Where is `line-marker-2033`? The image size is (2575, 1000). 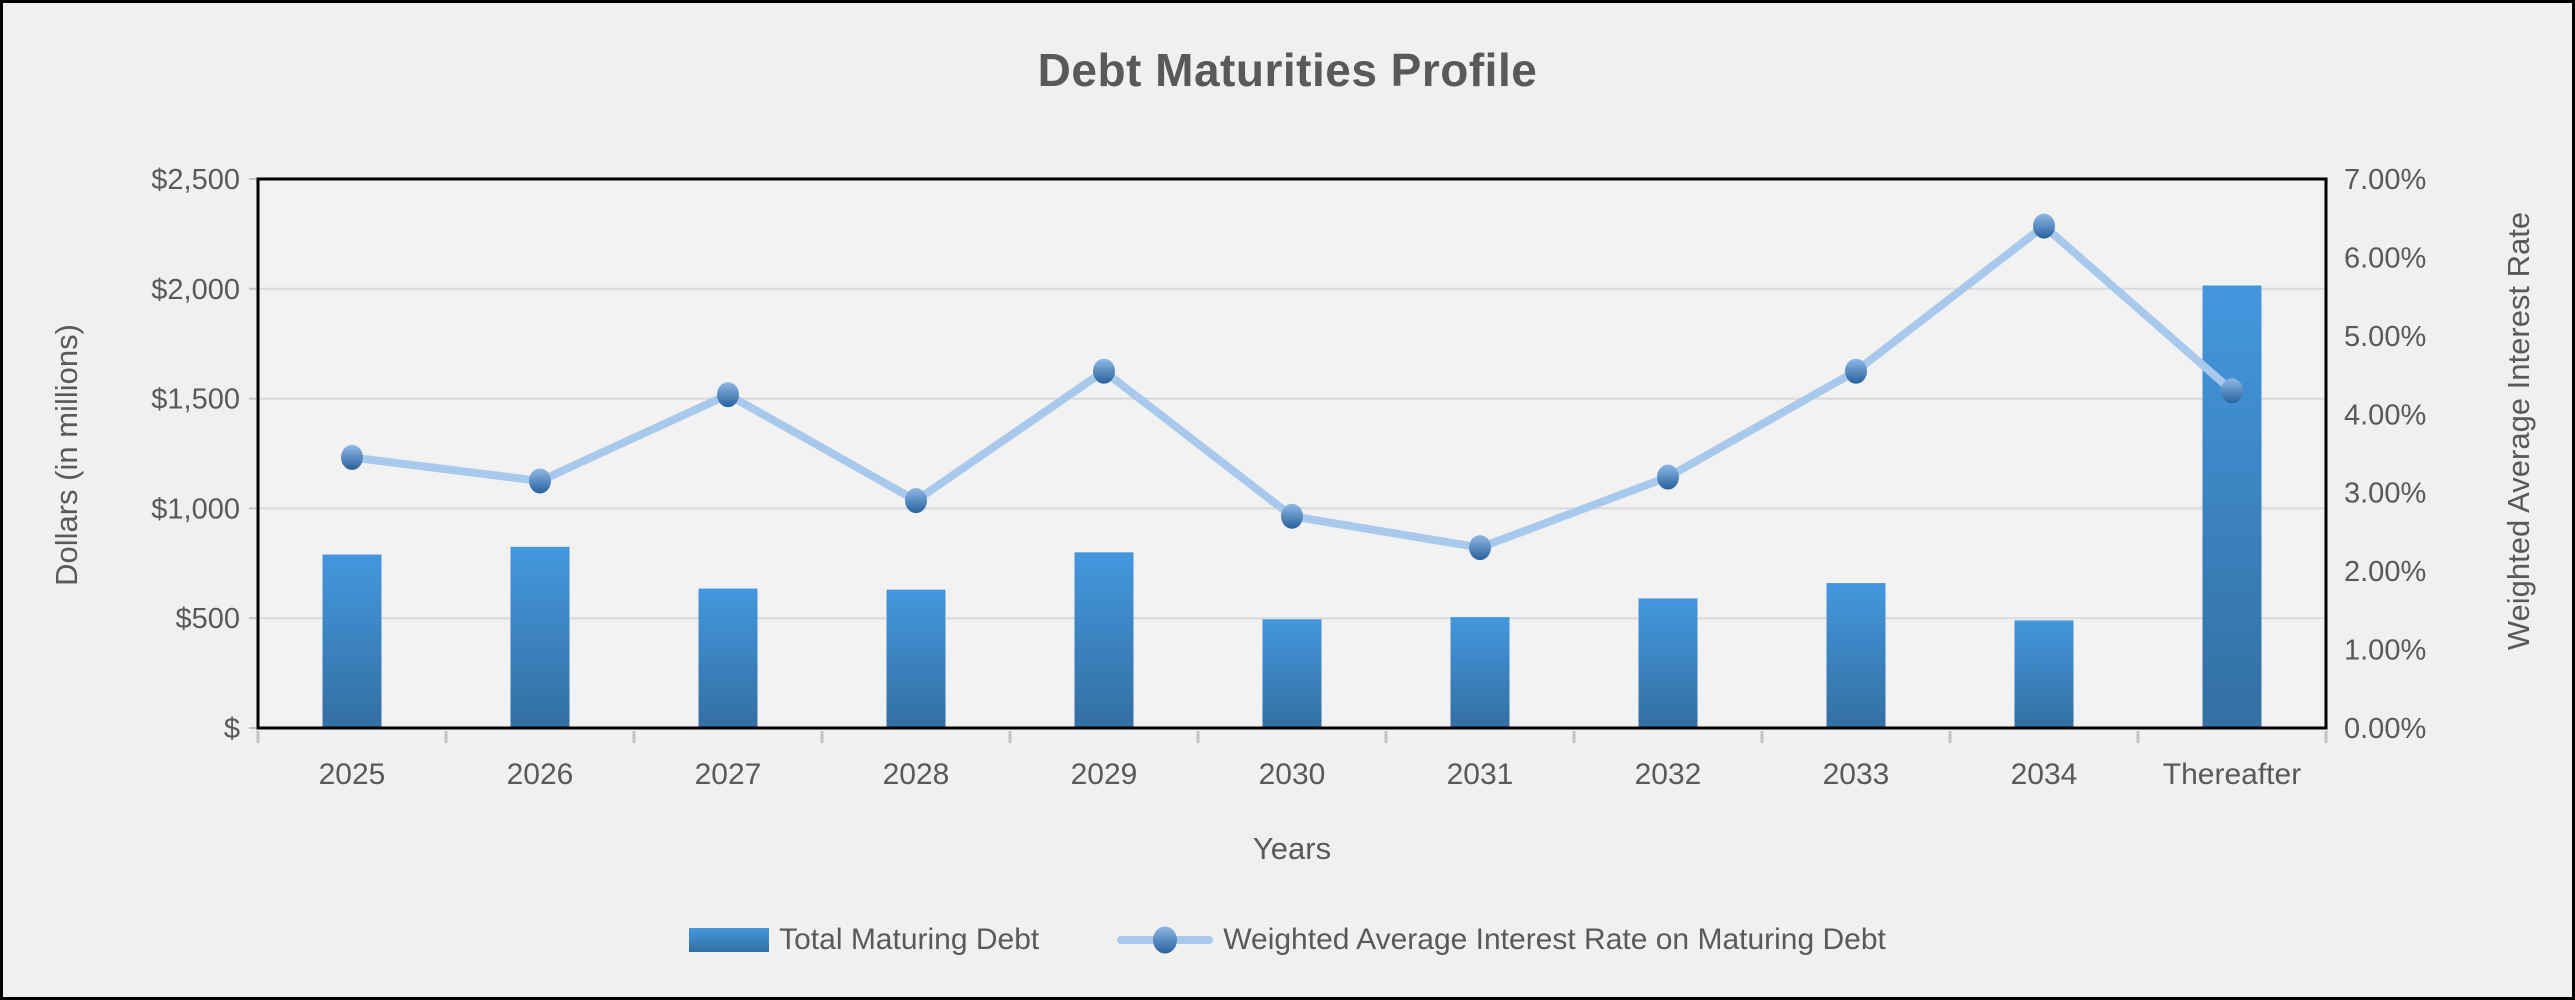
line-marker-2033 is located at coordinates (1856, 371).